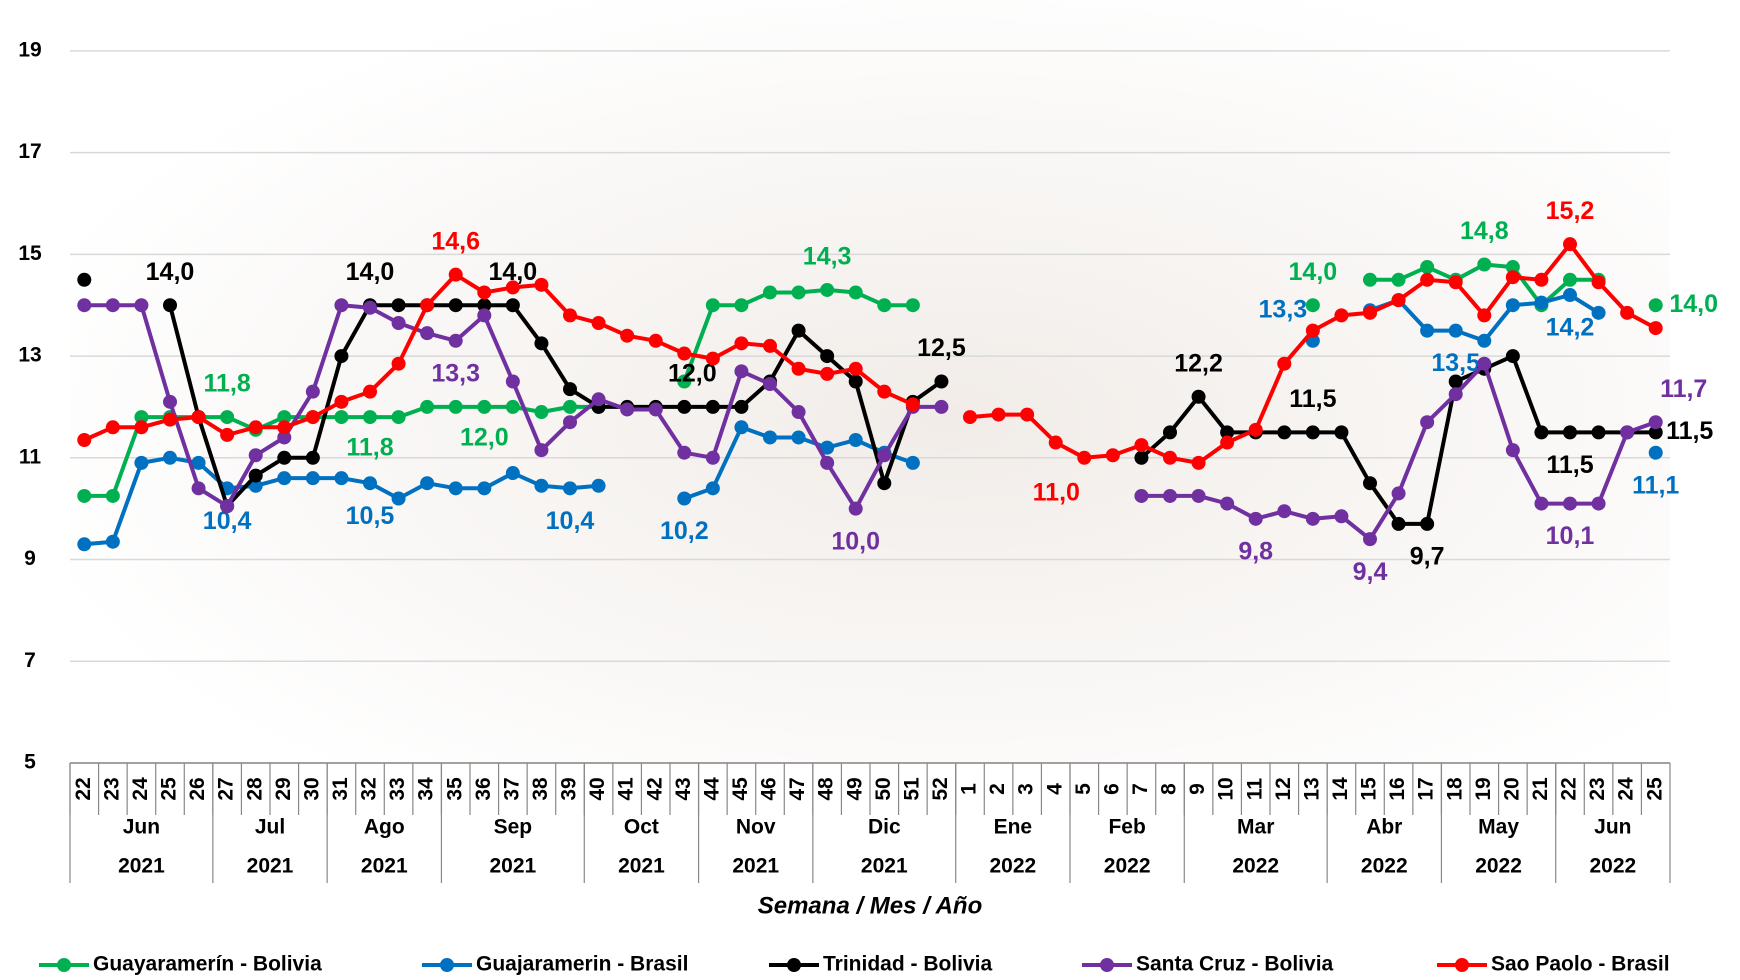  Describe the element at coordinates (1255, 827) in the screenshot. I see `month-label: Mar` at that location.